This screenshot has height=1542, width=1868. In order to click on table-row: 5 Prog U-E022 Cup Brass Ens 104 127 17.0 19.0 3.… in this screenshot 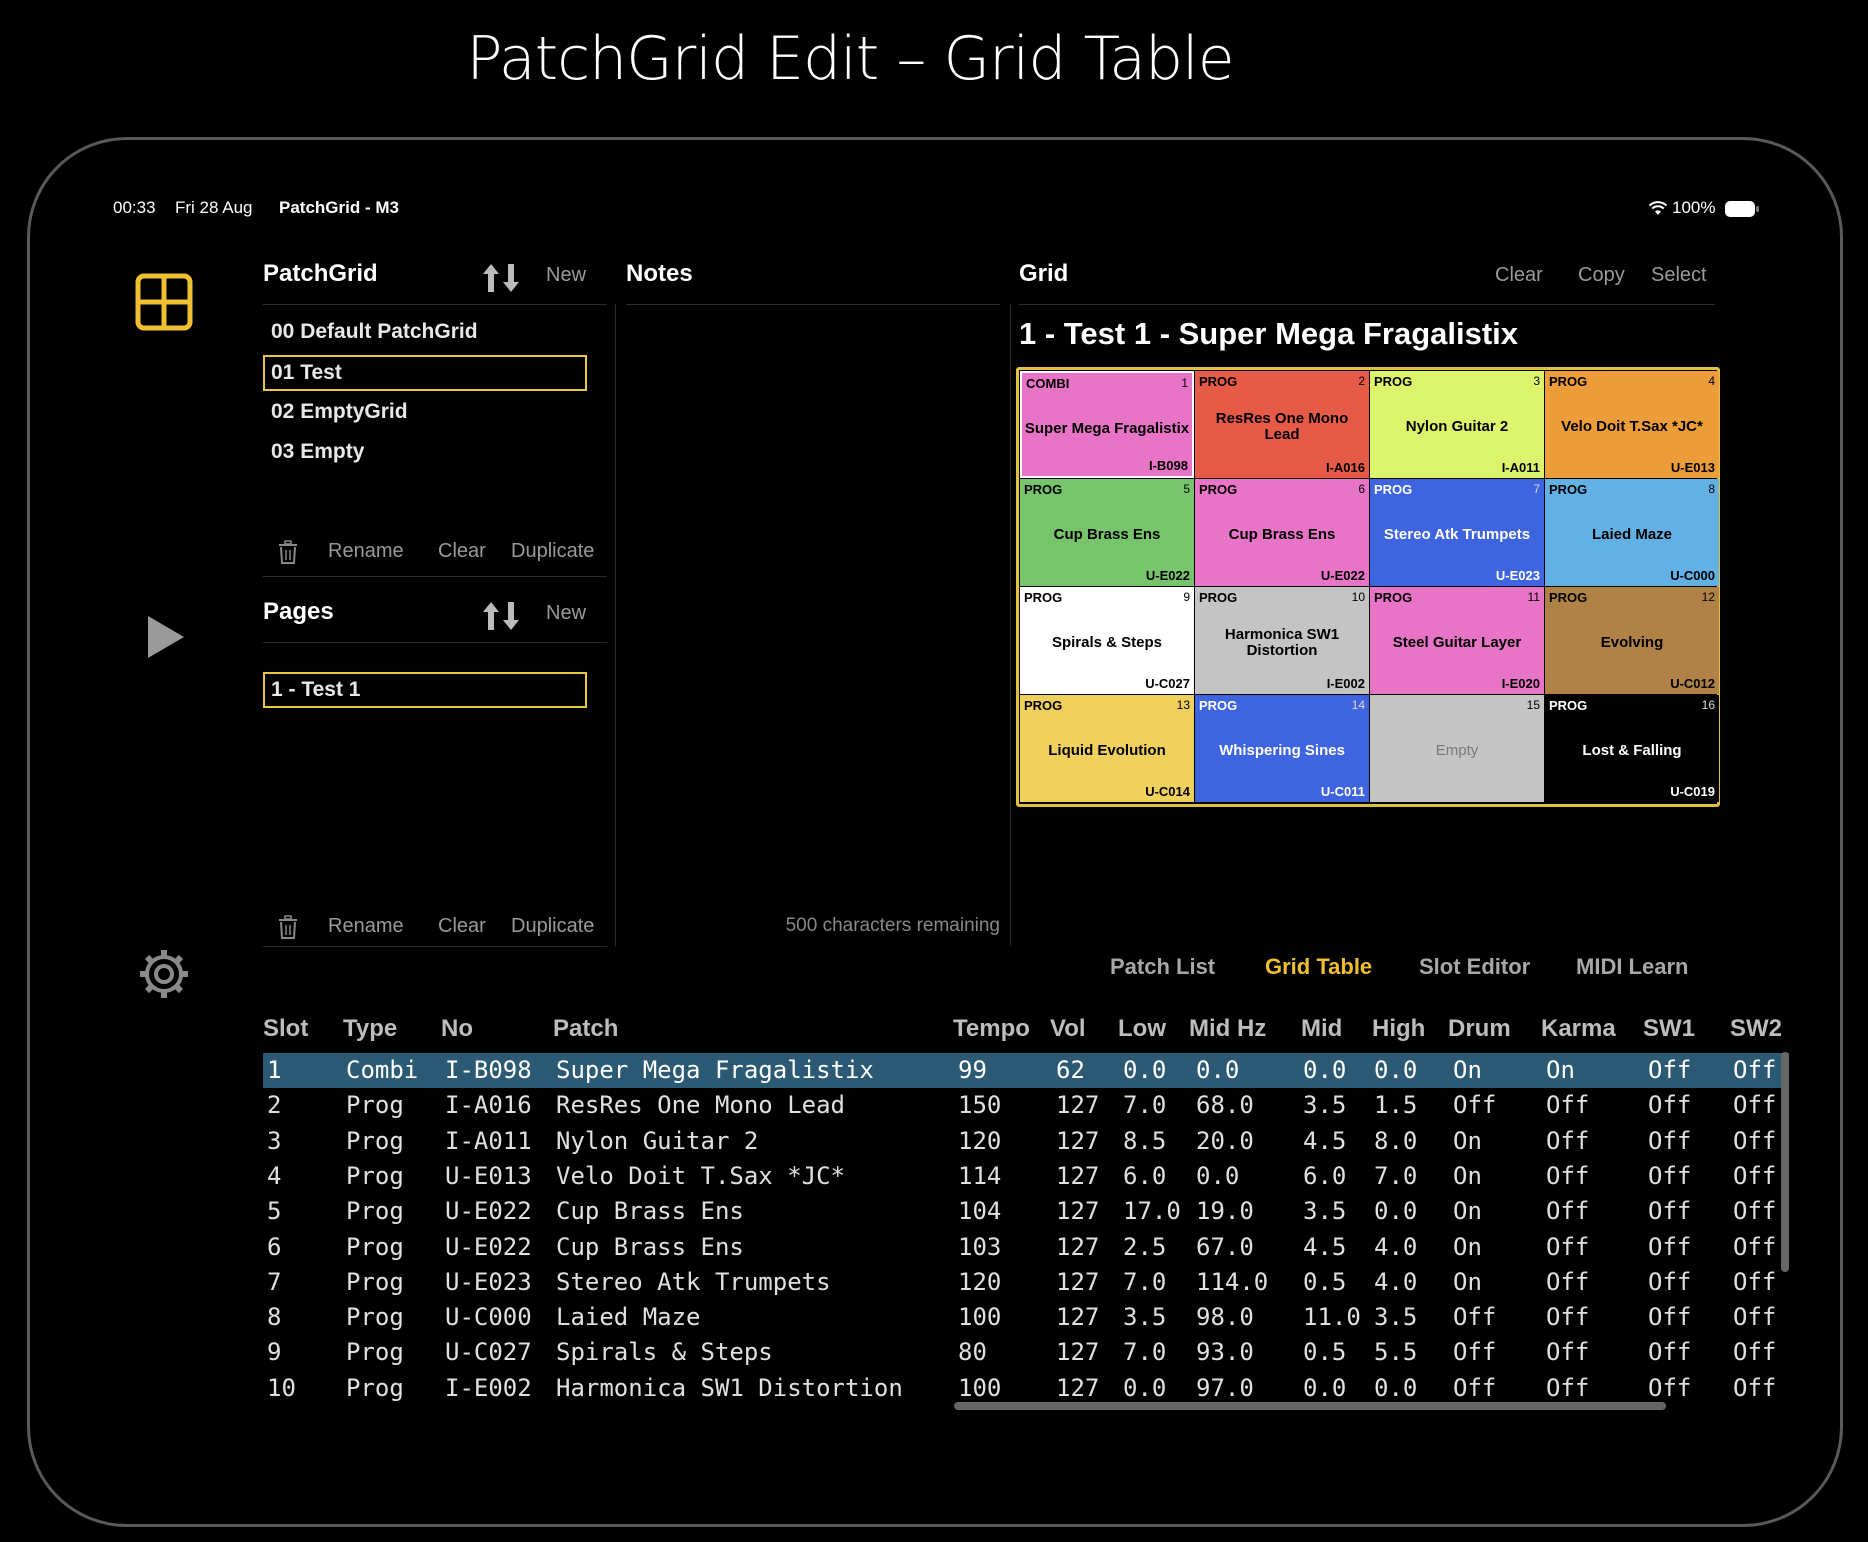, I will do `click(1026, 1211)`.